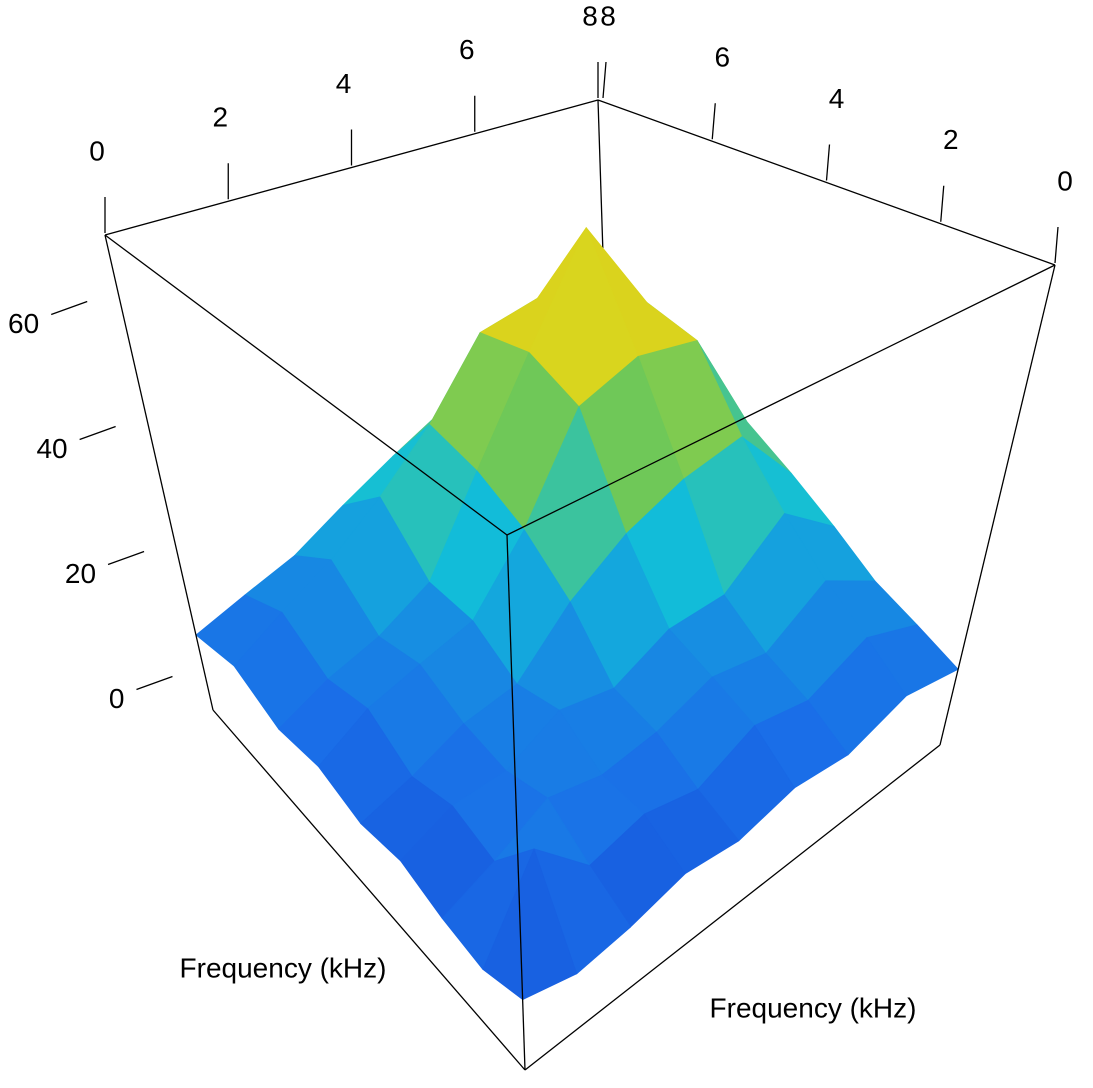 This screenshot has height=1088, width=1093. I want to click on y-tick-label: 2, so click(951, 139).